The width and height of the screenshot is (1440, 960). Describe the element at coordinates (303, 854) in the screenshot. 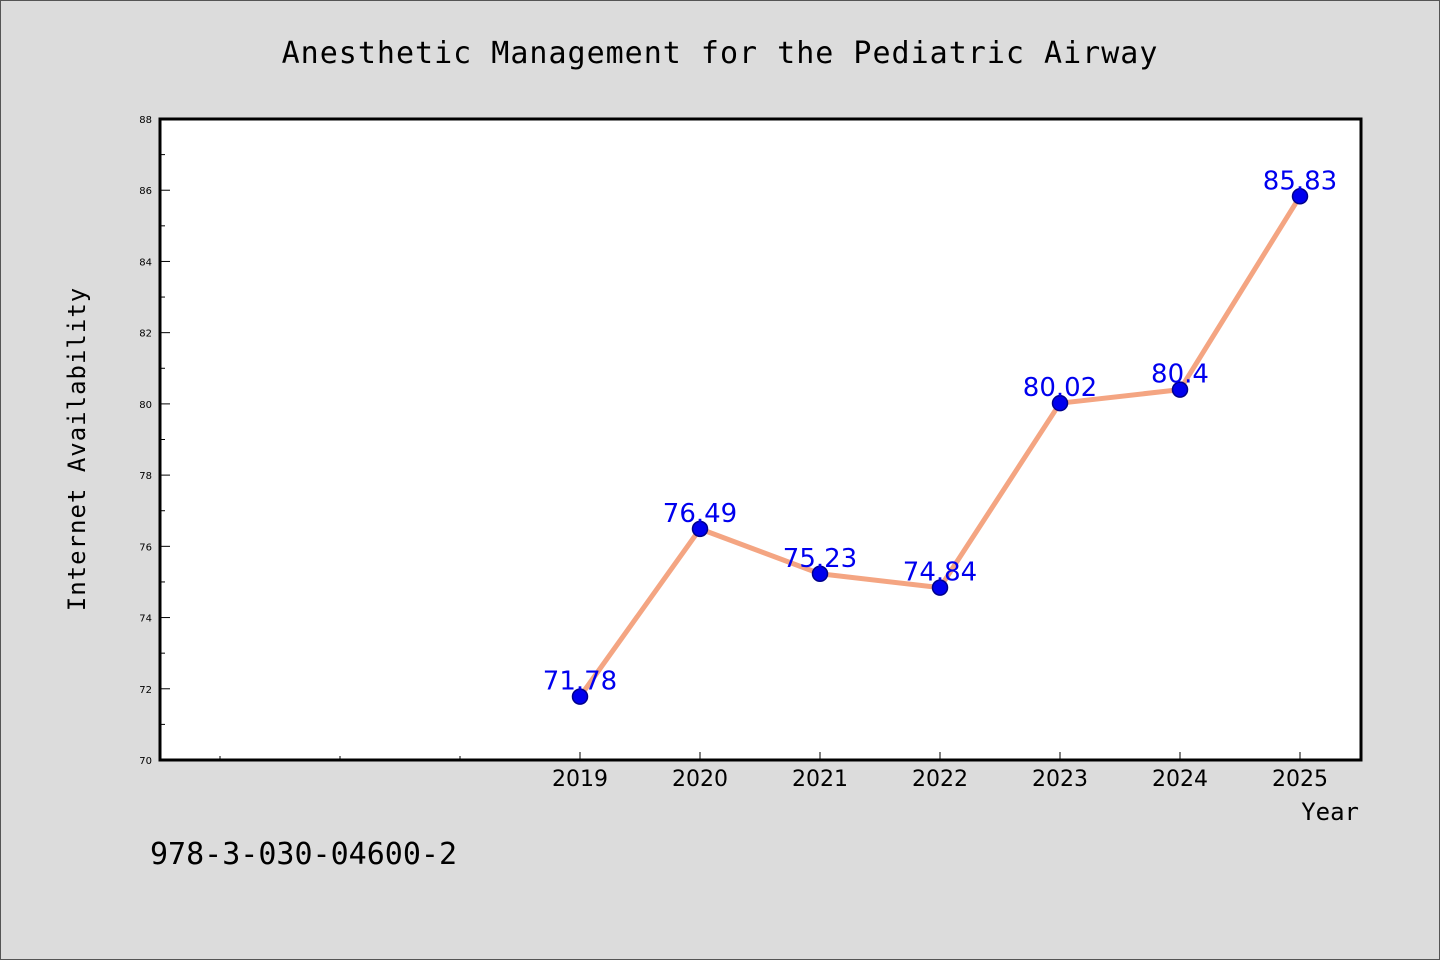

I see `isbn-annotation: 978-3-030-04600-2` at that location.